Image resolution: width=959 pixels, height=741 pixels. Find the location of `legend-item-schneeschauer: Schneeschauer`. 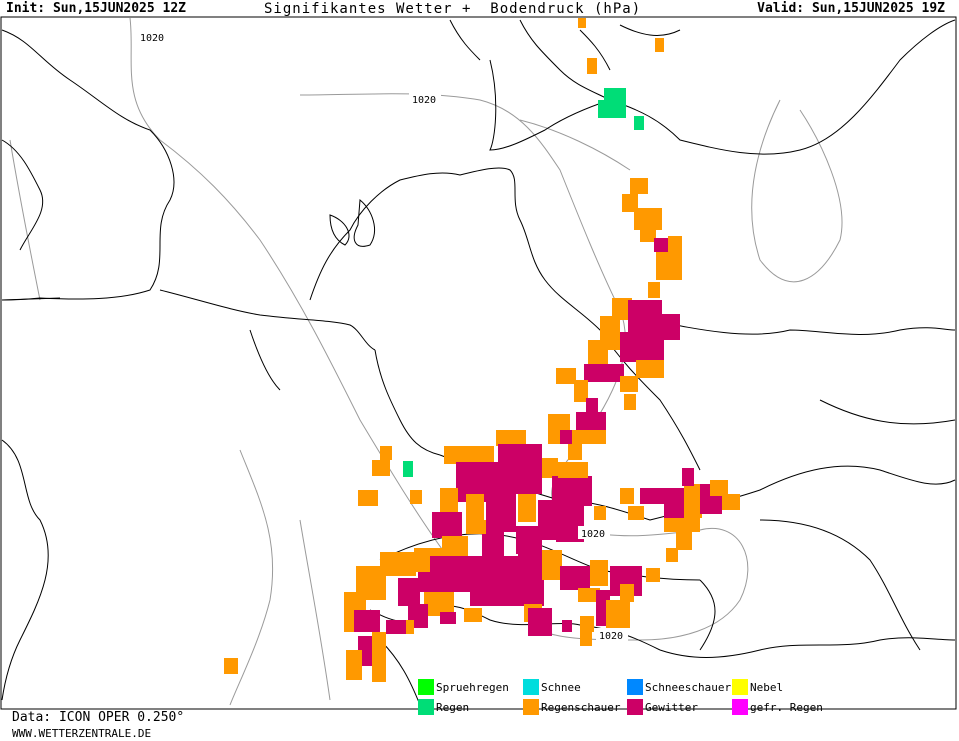

legend-item-schneeschauer: Schneeschauer is located at coordinates (679, 687).